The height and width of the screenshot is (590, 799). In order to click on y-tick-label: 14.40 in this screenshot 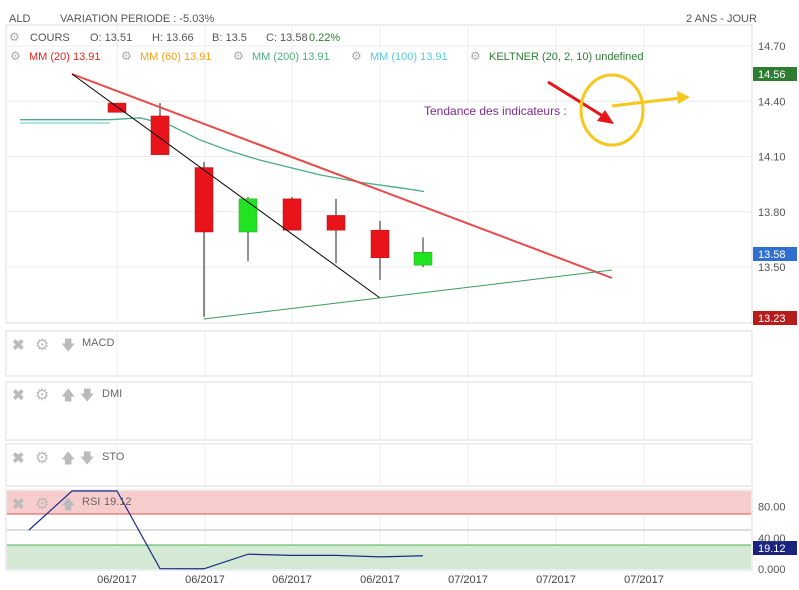, I will do `click(772, 102)`.